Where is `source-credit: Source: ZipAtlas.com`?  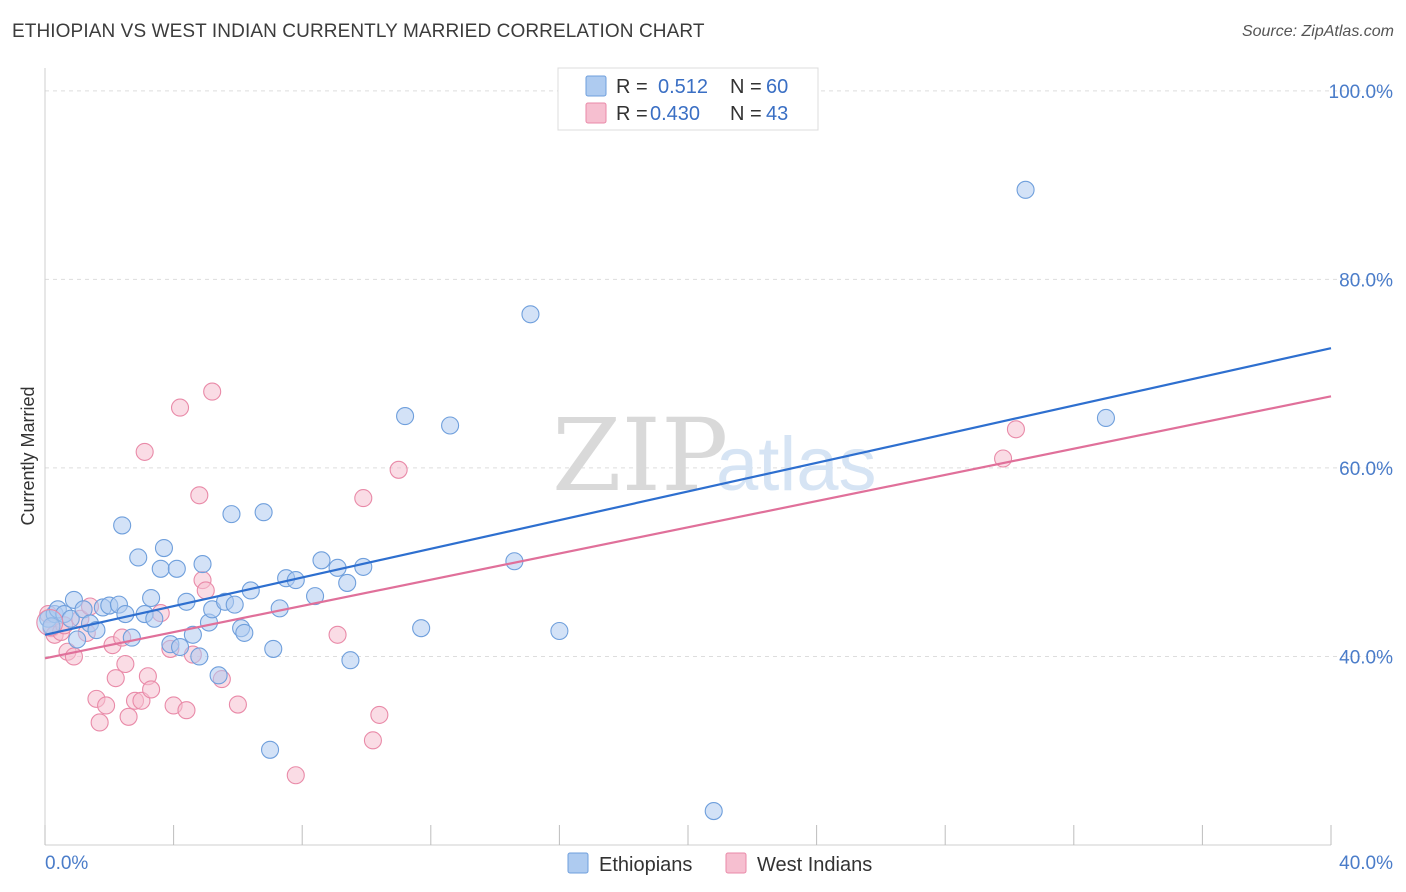
source-credit: Source: ZipAtlas.com is located at coordinates (1317, 31).